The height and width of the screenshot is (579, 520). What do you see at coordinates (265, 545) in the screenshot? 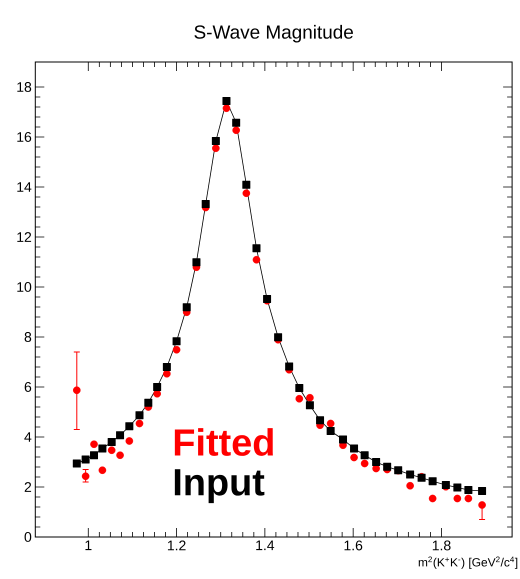
I see `x-tick-label: 1.4` at bounding box center [265, 545].